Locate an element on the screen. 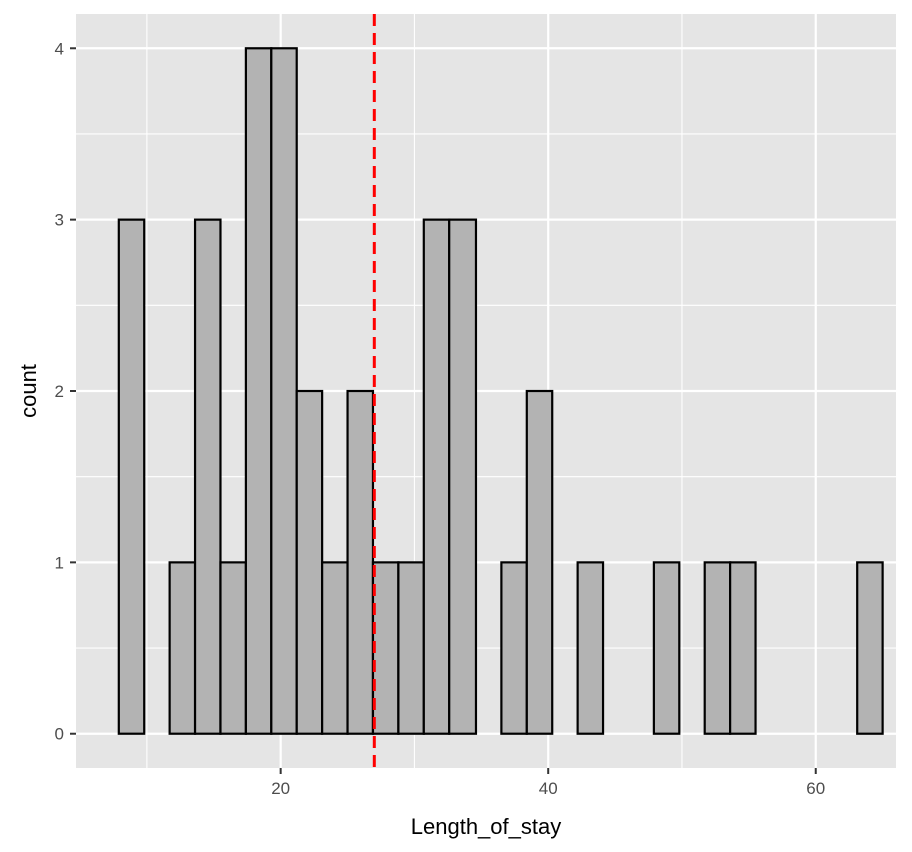 The width and height of the screenshot is (912, 852). x-axis: 20 40 60 is located at coordinates (548, 783).